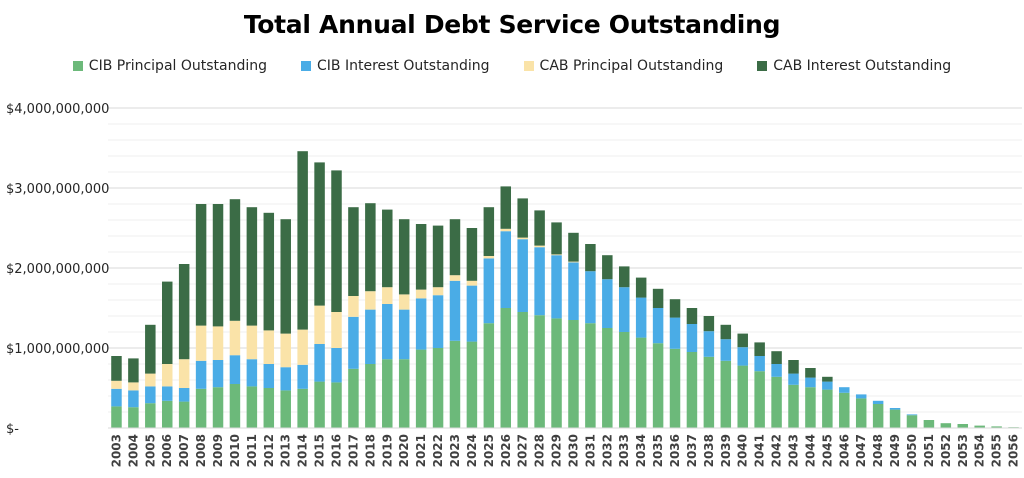 This screenshot has width=1024, height=478. Describe the element at coordinates (320, 450) in the screenshot. I see `x-tick-label: 2015` at that location.